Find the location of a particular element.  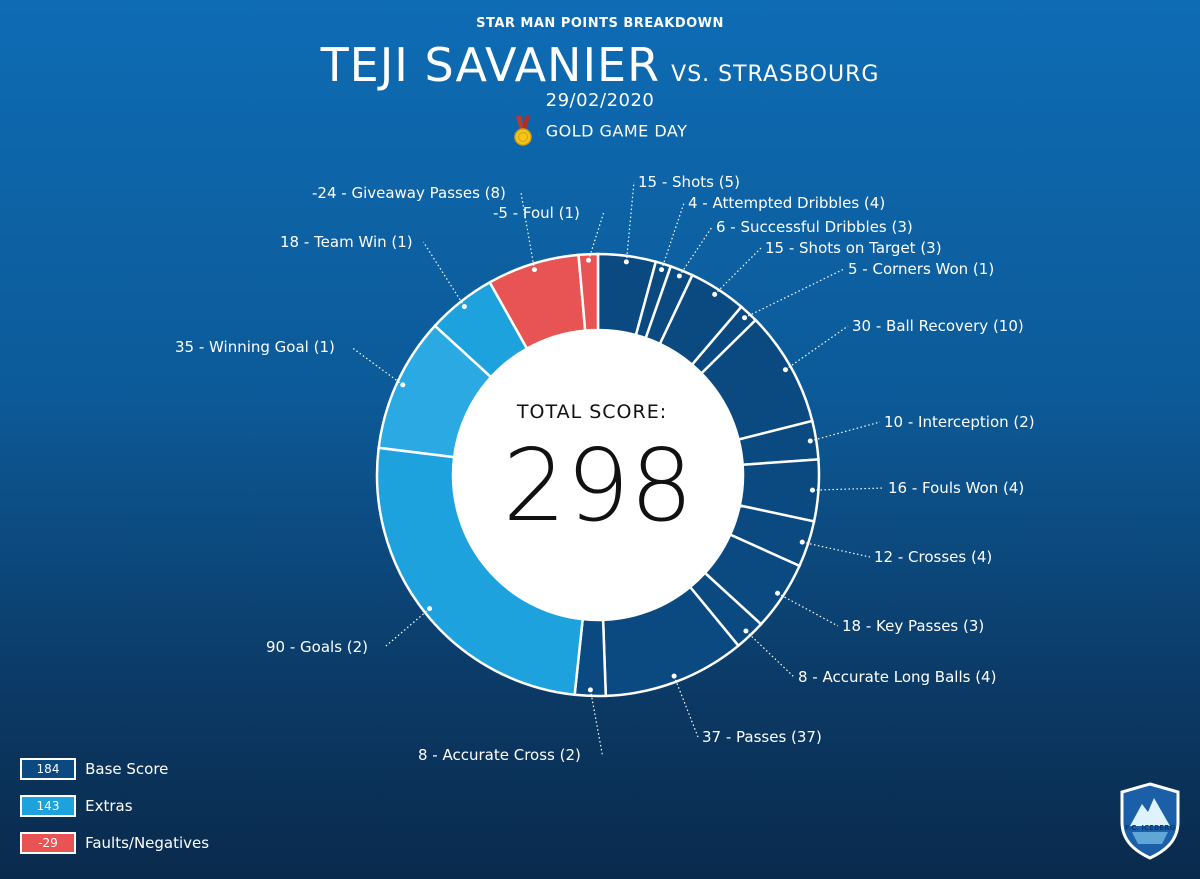

legend-negatives-value: -29 is located at coordinates (48, 843).